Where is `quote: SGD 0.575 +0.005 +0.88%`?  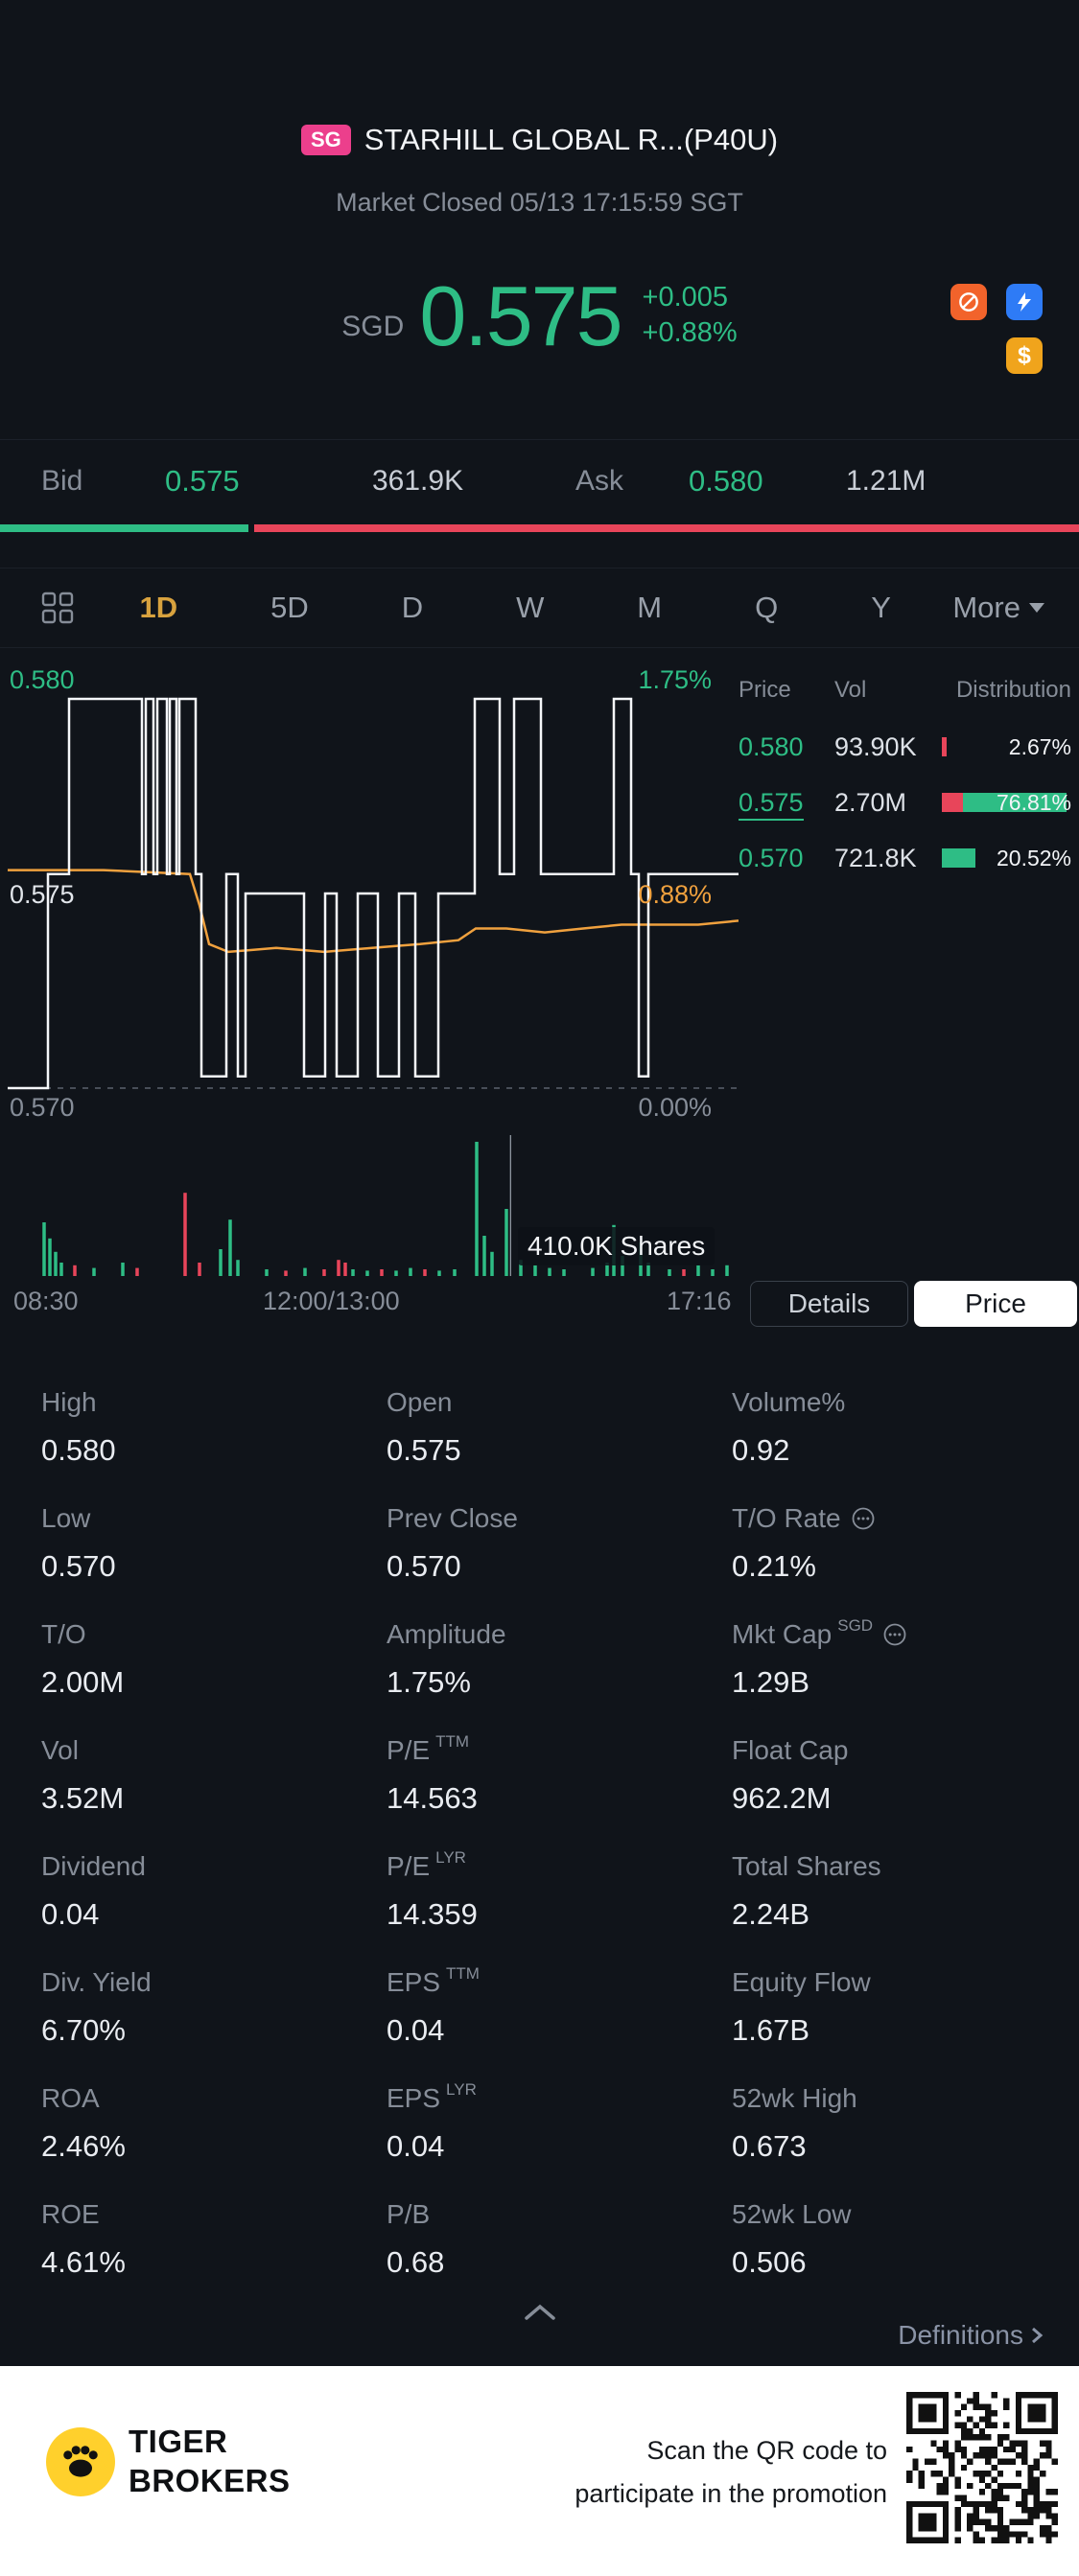 quote: SGD 0.575 +0.005 +0.88% is located at coordinates (539, 316).